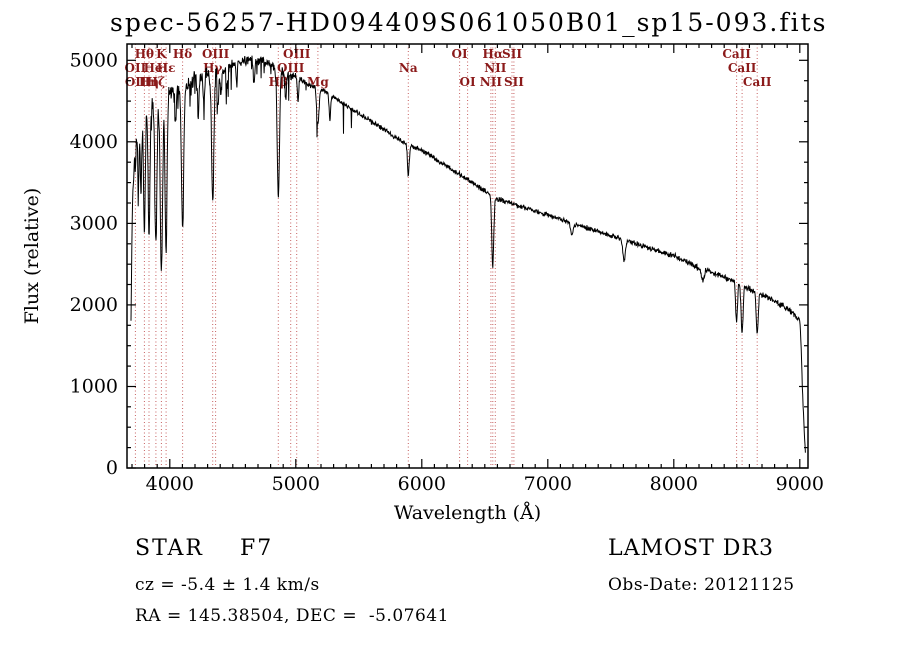 This screenshot has width=900, height=649. I want to click on ra-dec-label: RA = 145.38504, DEC = -5.07641, so click(292, 616).